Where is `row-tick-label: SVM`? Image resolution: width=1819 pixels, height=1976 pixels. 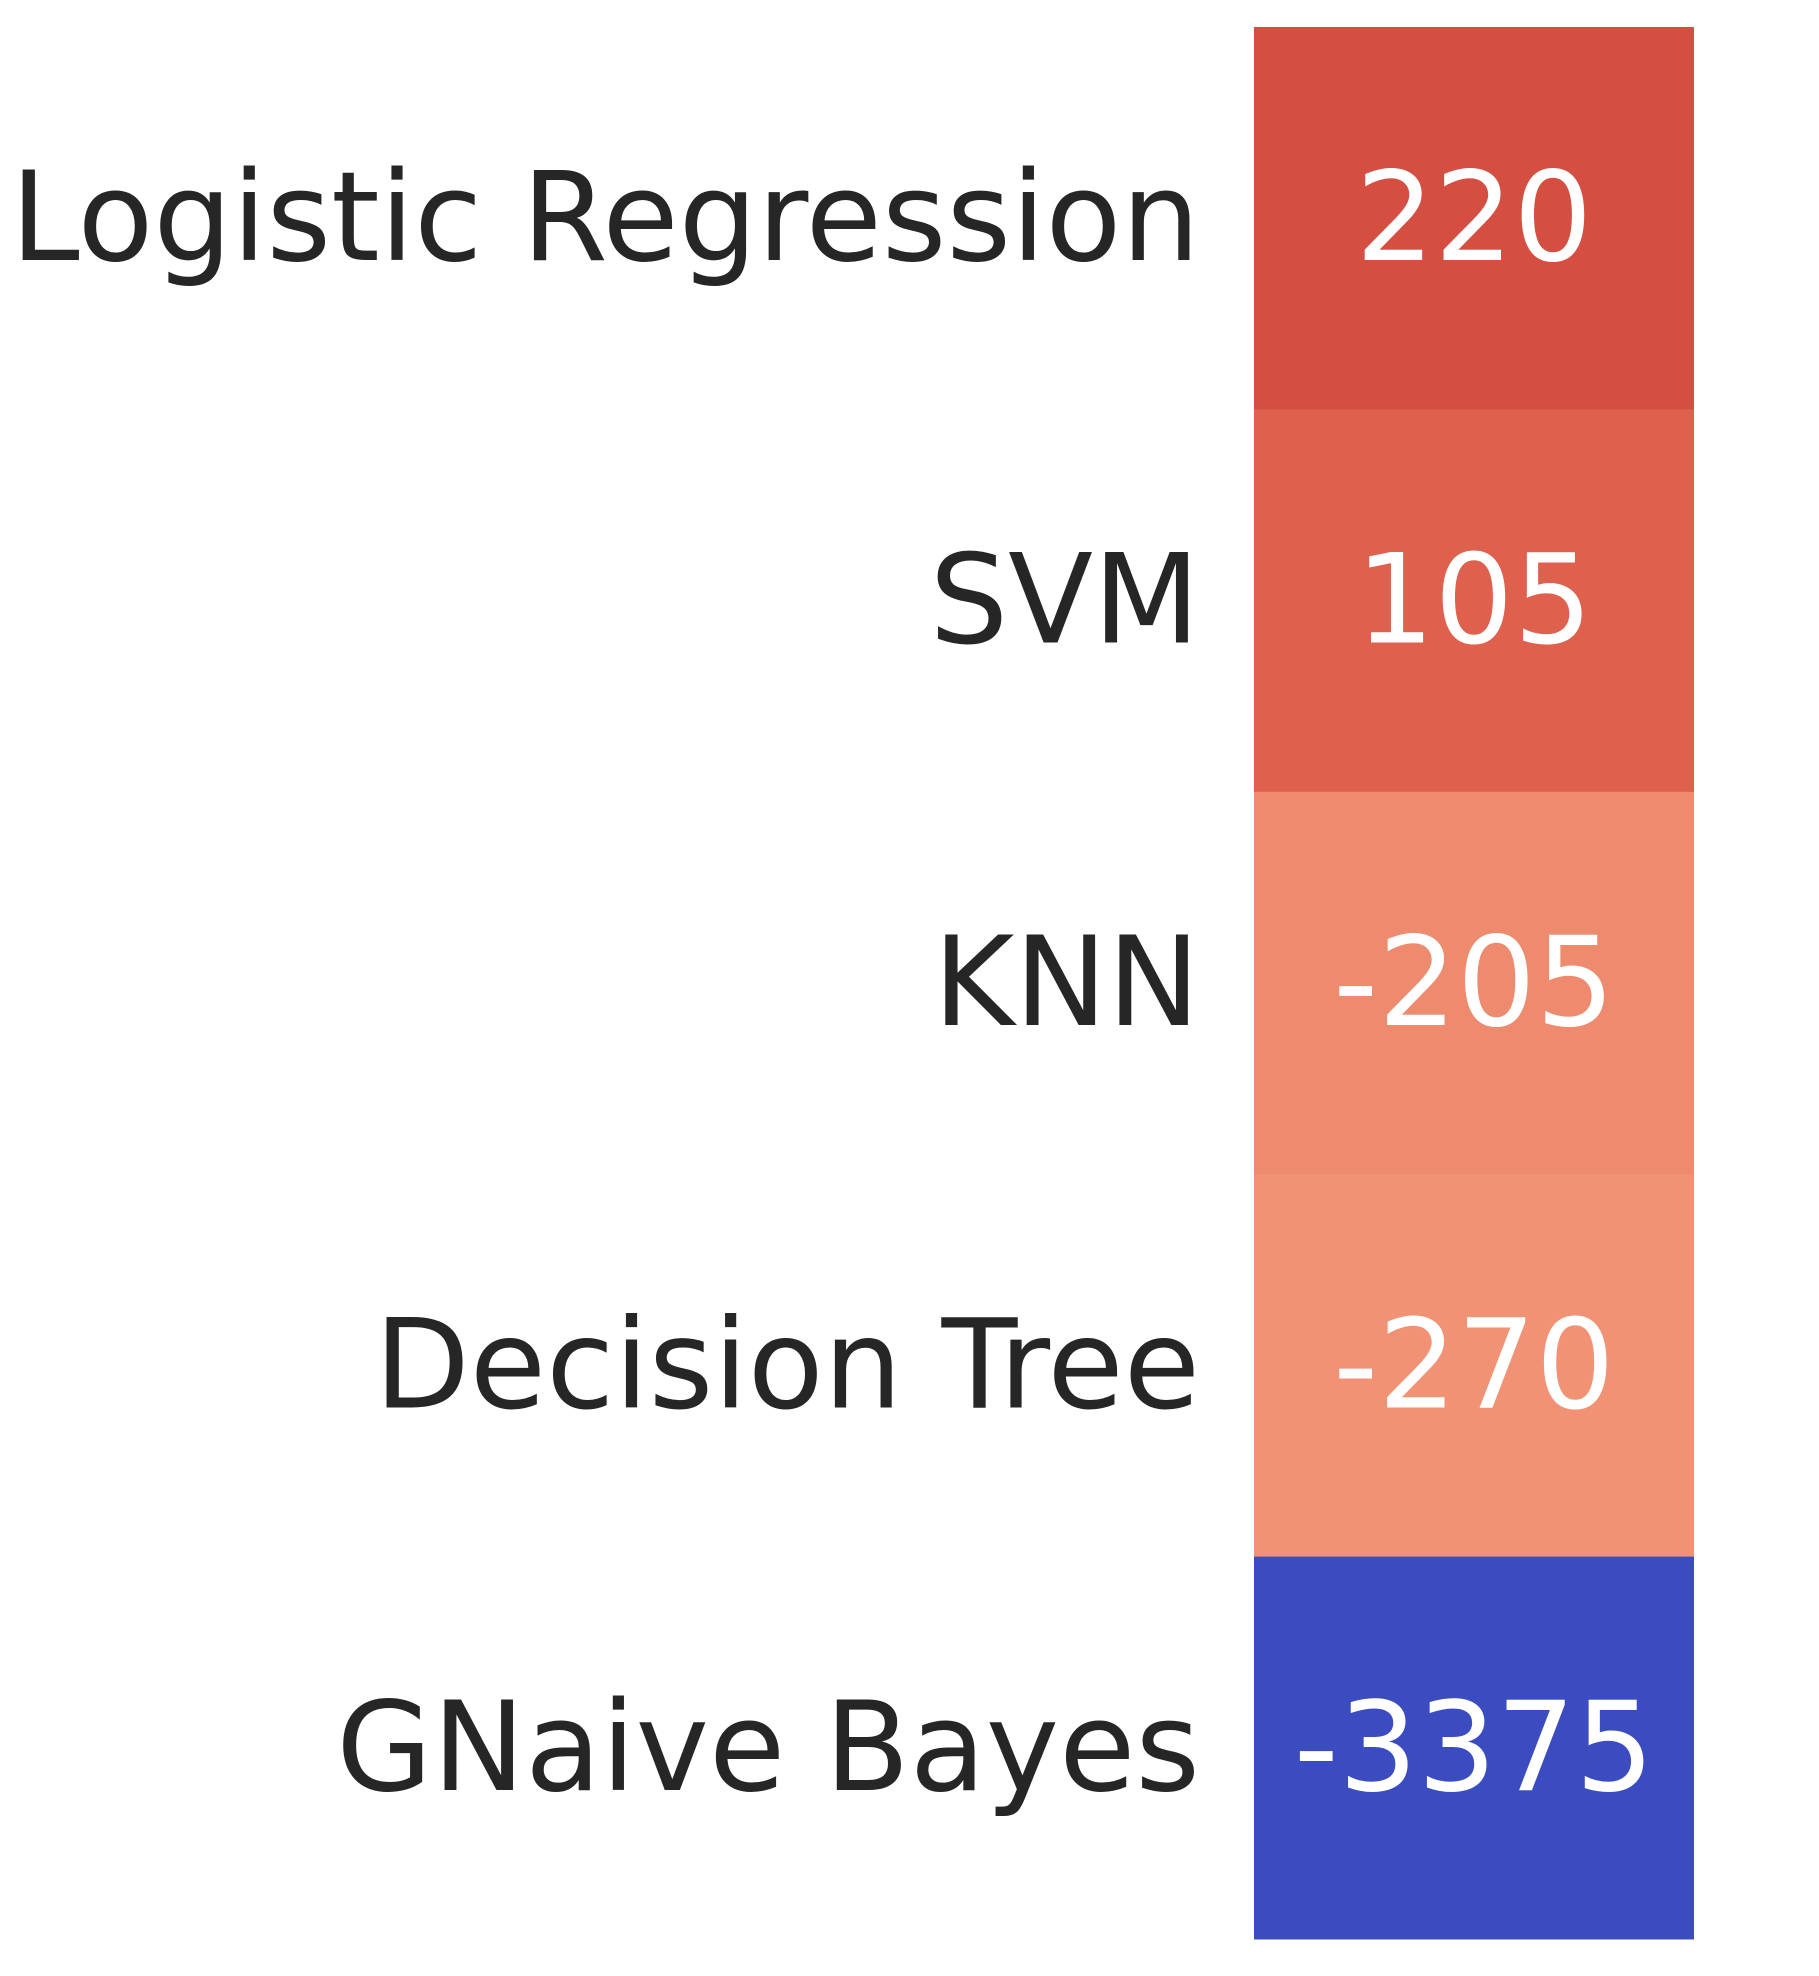
row-tick-label: SVM is located at coordinates (1064, 601).